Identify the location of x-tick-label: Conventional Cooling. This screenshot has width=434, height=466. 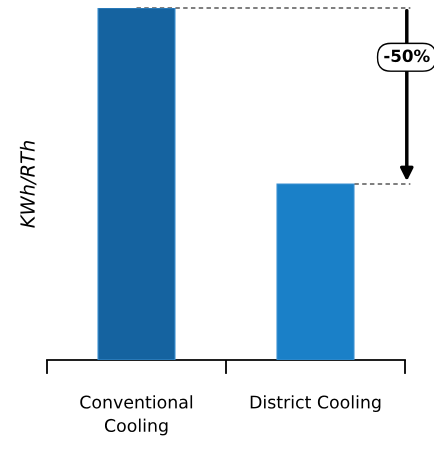
(136, 415).